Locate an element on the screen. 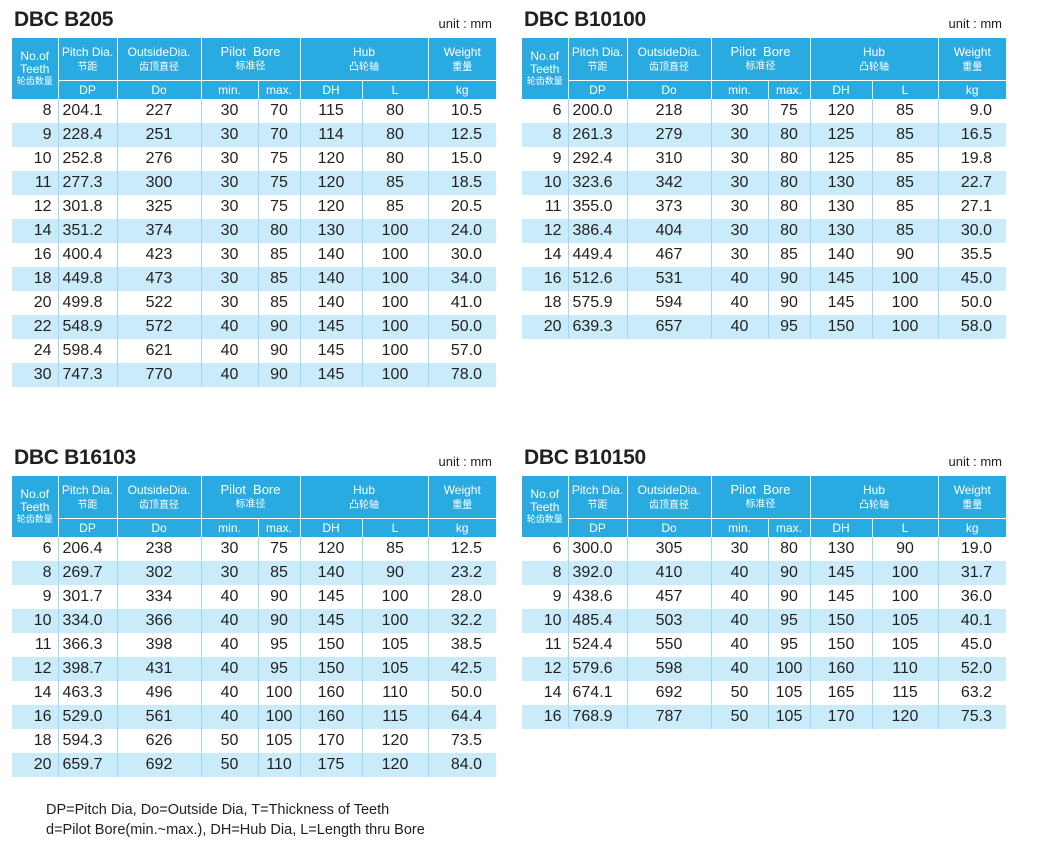  cell-pitch-dia: 594.3 is located at coordinates (88, 741).